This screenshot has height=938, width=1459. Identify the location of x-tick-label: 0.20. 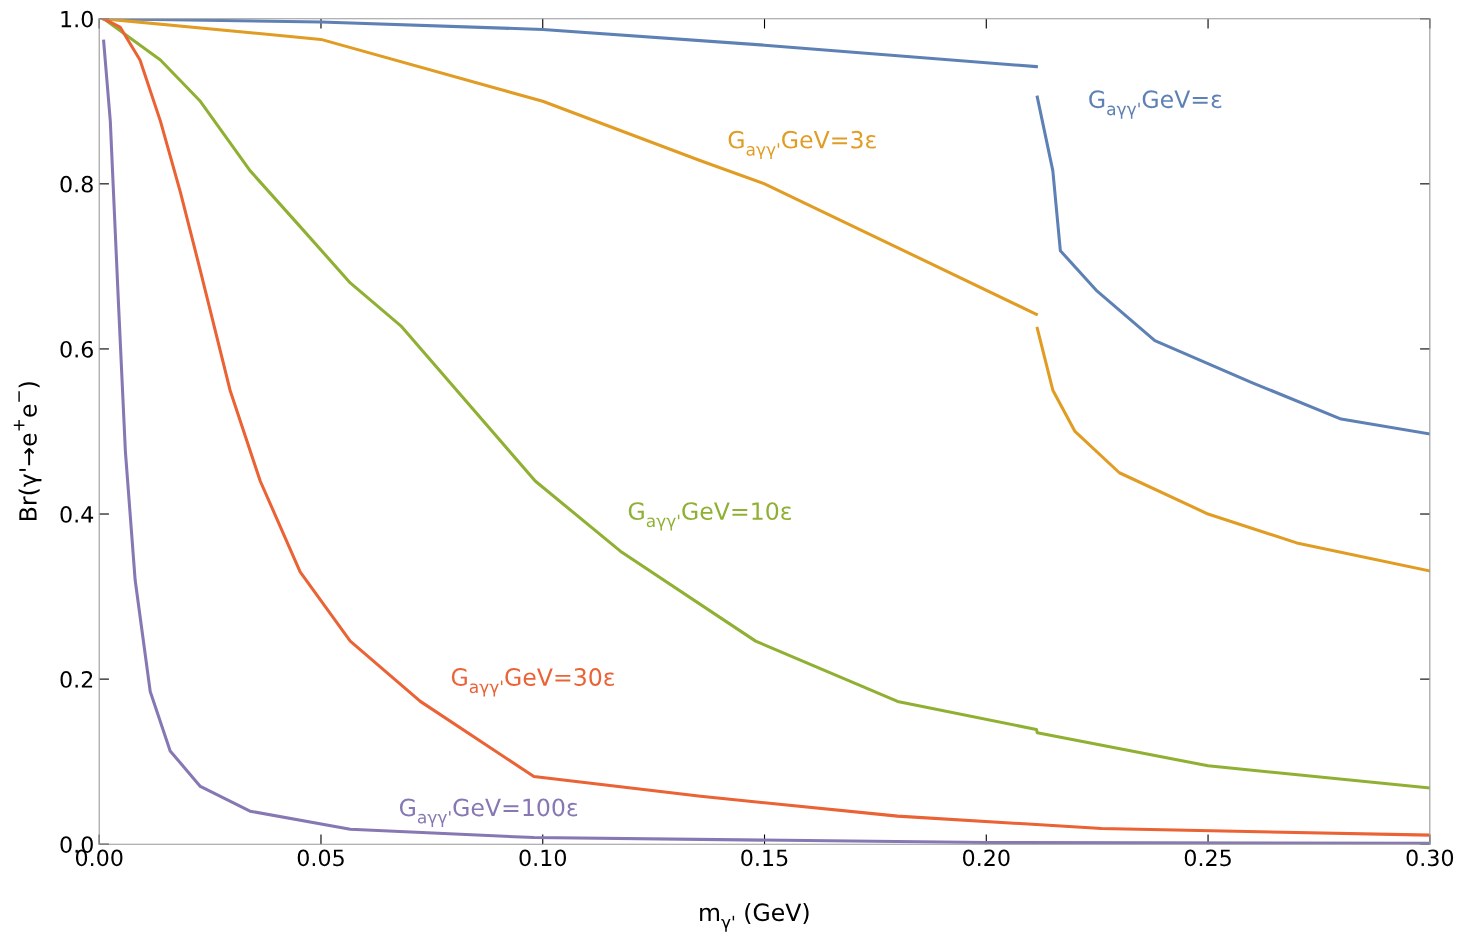
(986, 858).